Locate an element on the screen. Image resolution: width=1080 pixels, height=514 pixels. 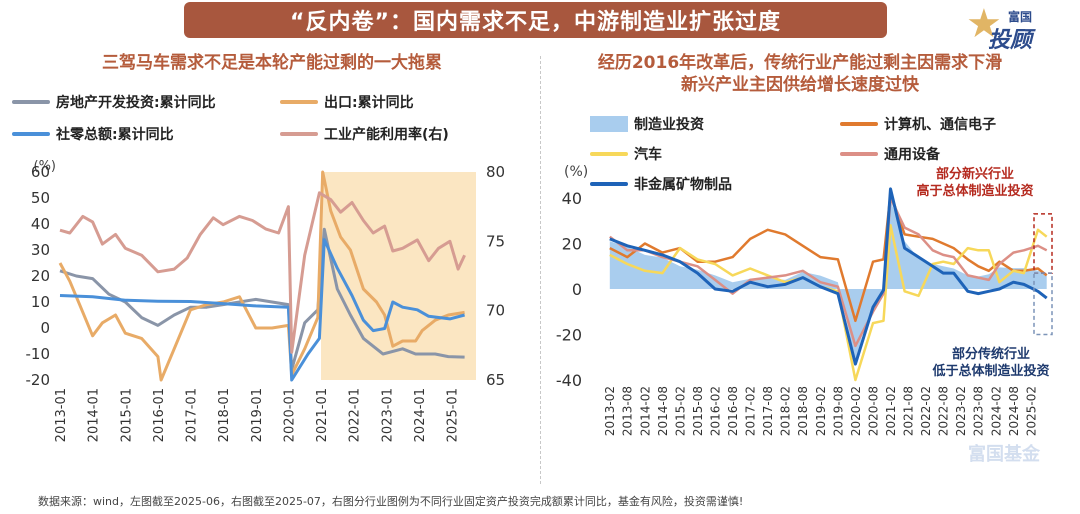
y-tick-label: 10 is located at coordinates (40, 302).